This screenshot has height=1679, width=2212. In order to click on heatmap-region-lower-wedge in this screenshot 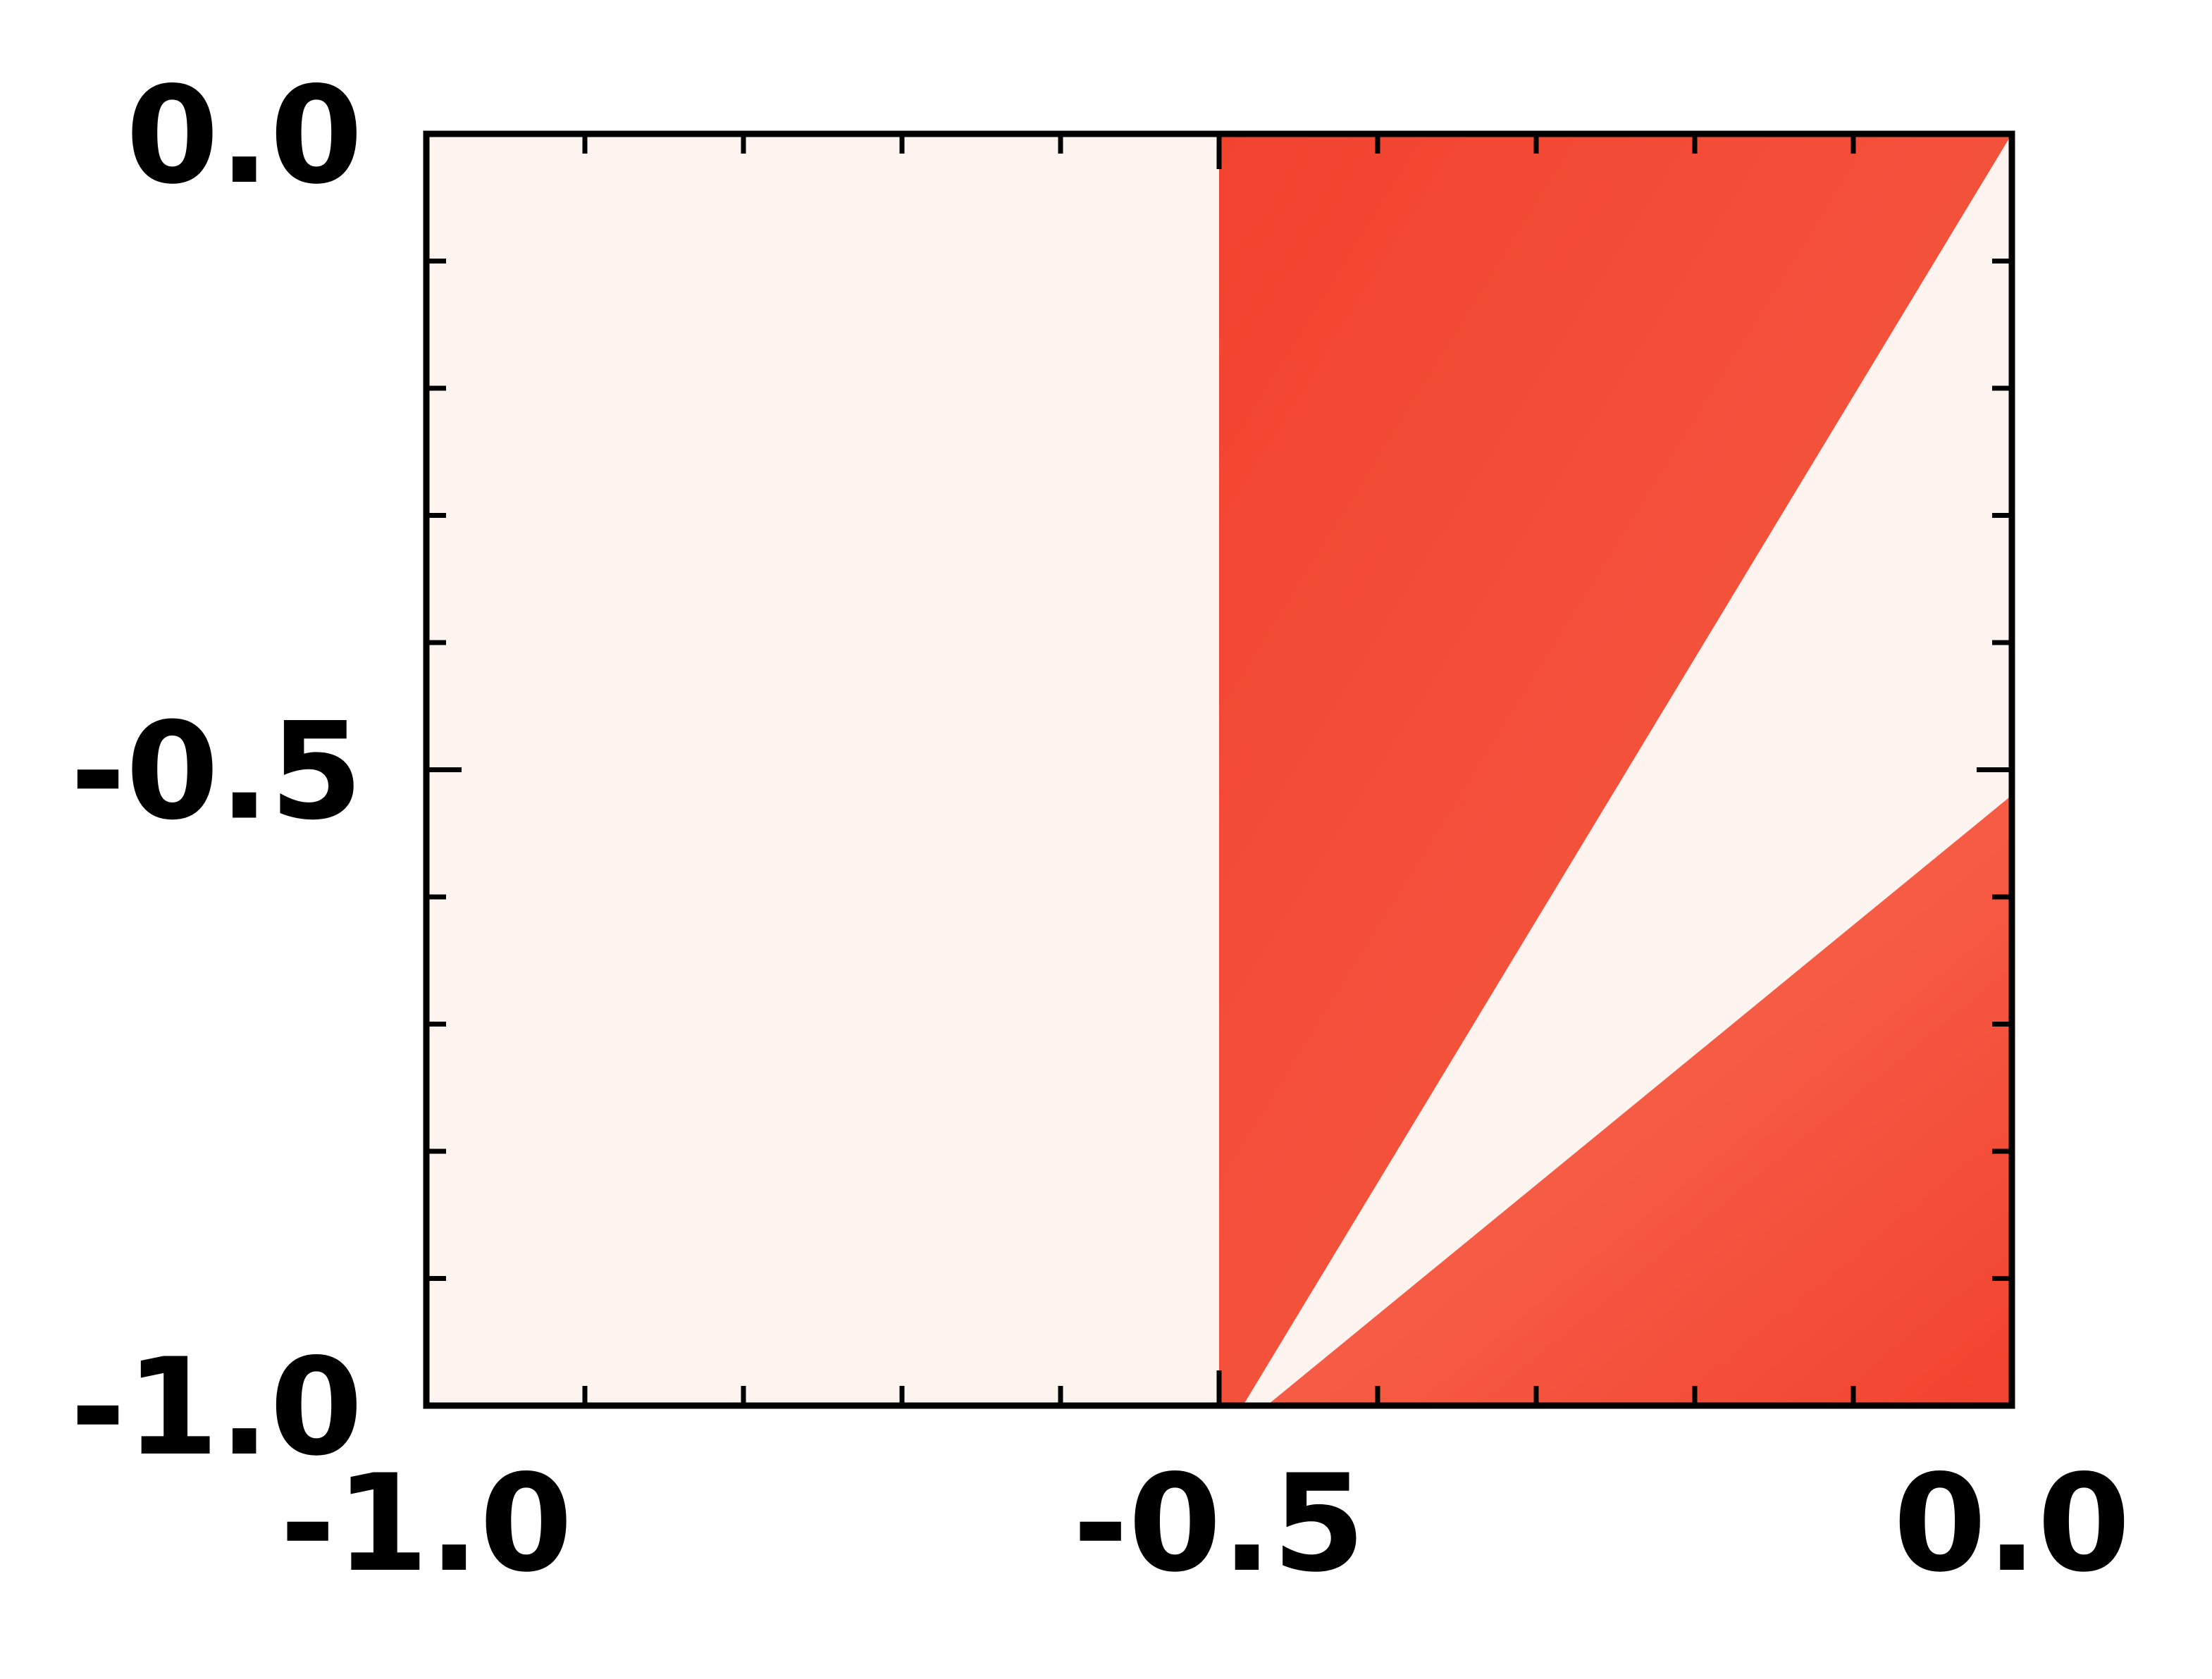, I will do `click(1639, 1100)`.